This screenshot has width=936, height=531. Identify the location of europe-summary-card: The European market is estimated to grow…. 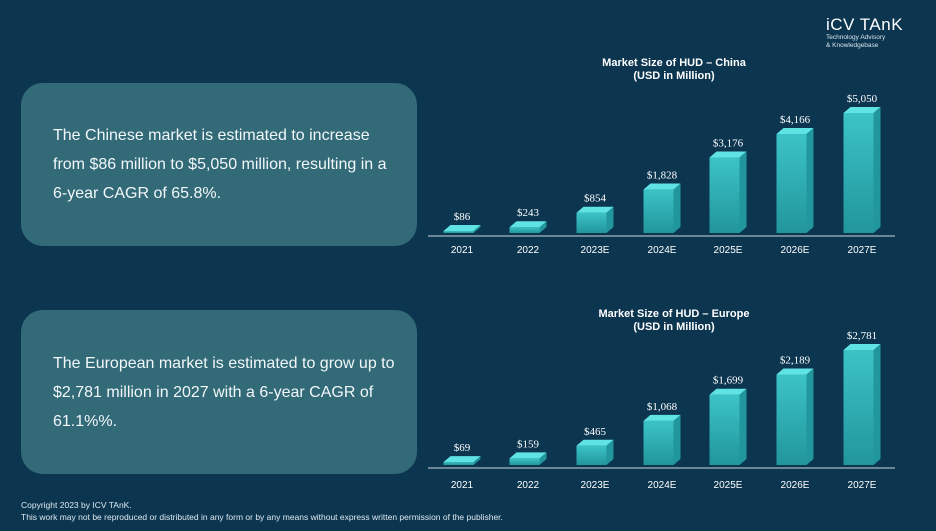
(219, 392).